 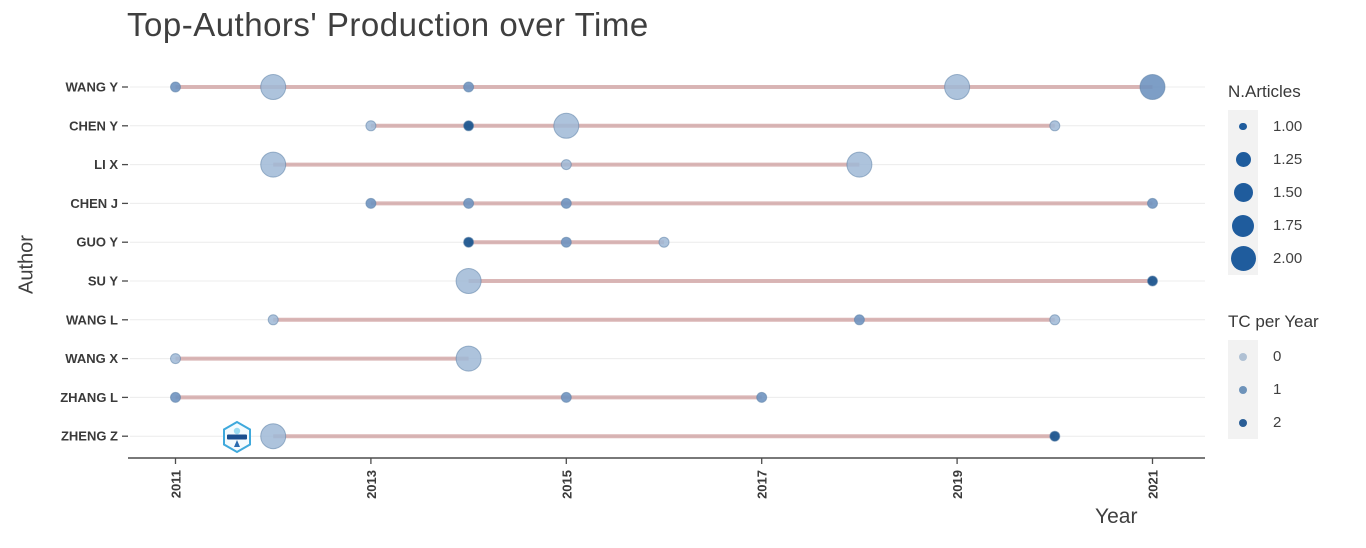 I want to click on x-tick-label: 2015, so click(x=566, y=484).